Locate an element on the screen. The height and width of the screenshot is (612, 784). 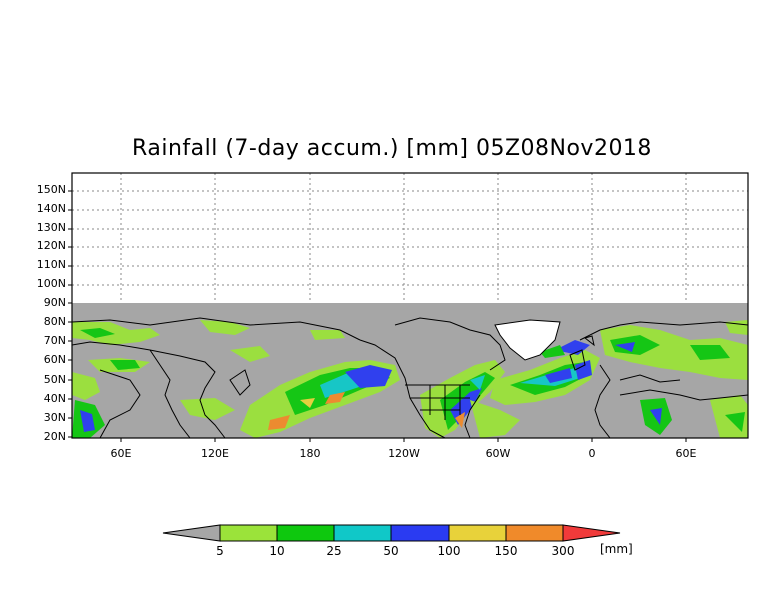
colorbar-label: 300 is located at coordinates (563, 551).